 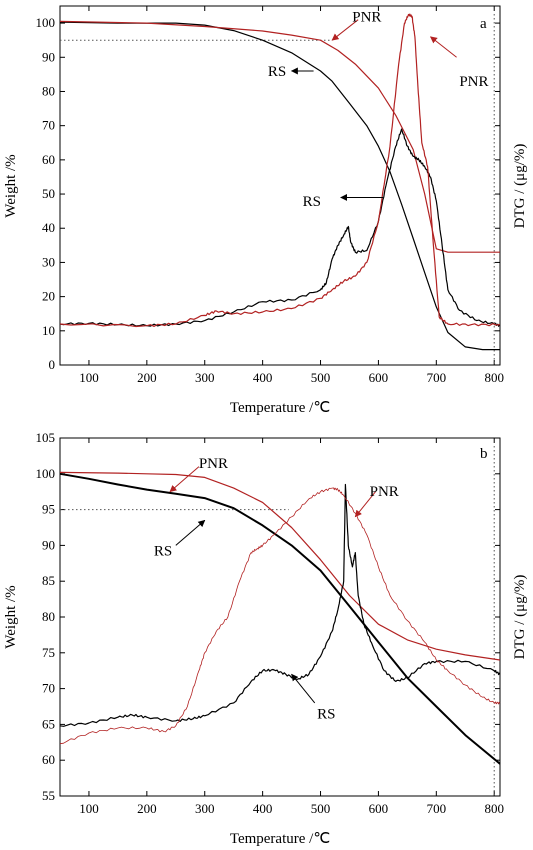 What do you see at coordinates (48, 509) in the screenshot?
I see `y-tick-label: 95` at bounding box center [48, 509].